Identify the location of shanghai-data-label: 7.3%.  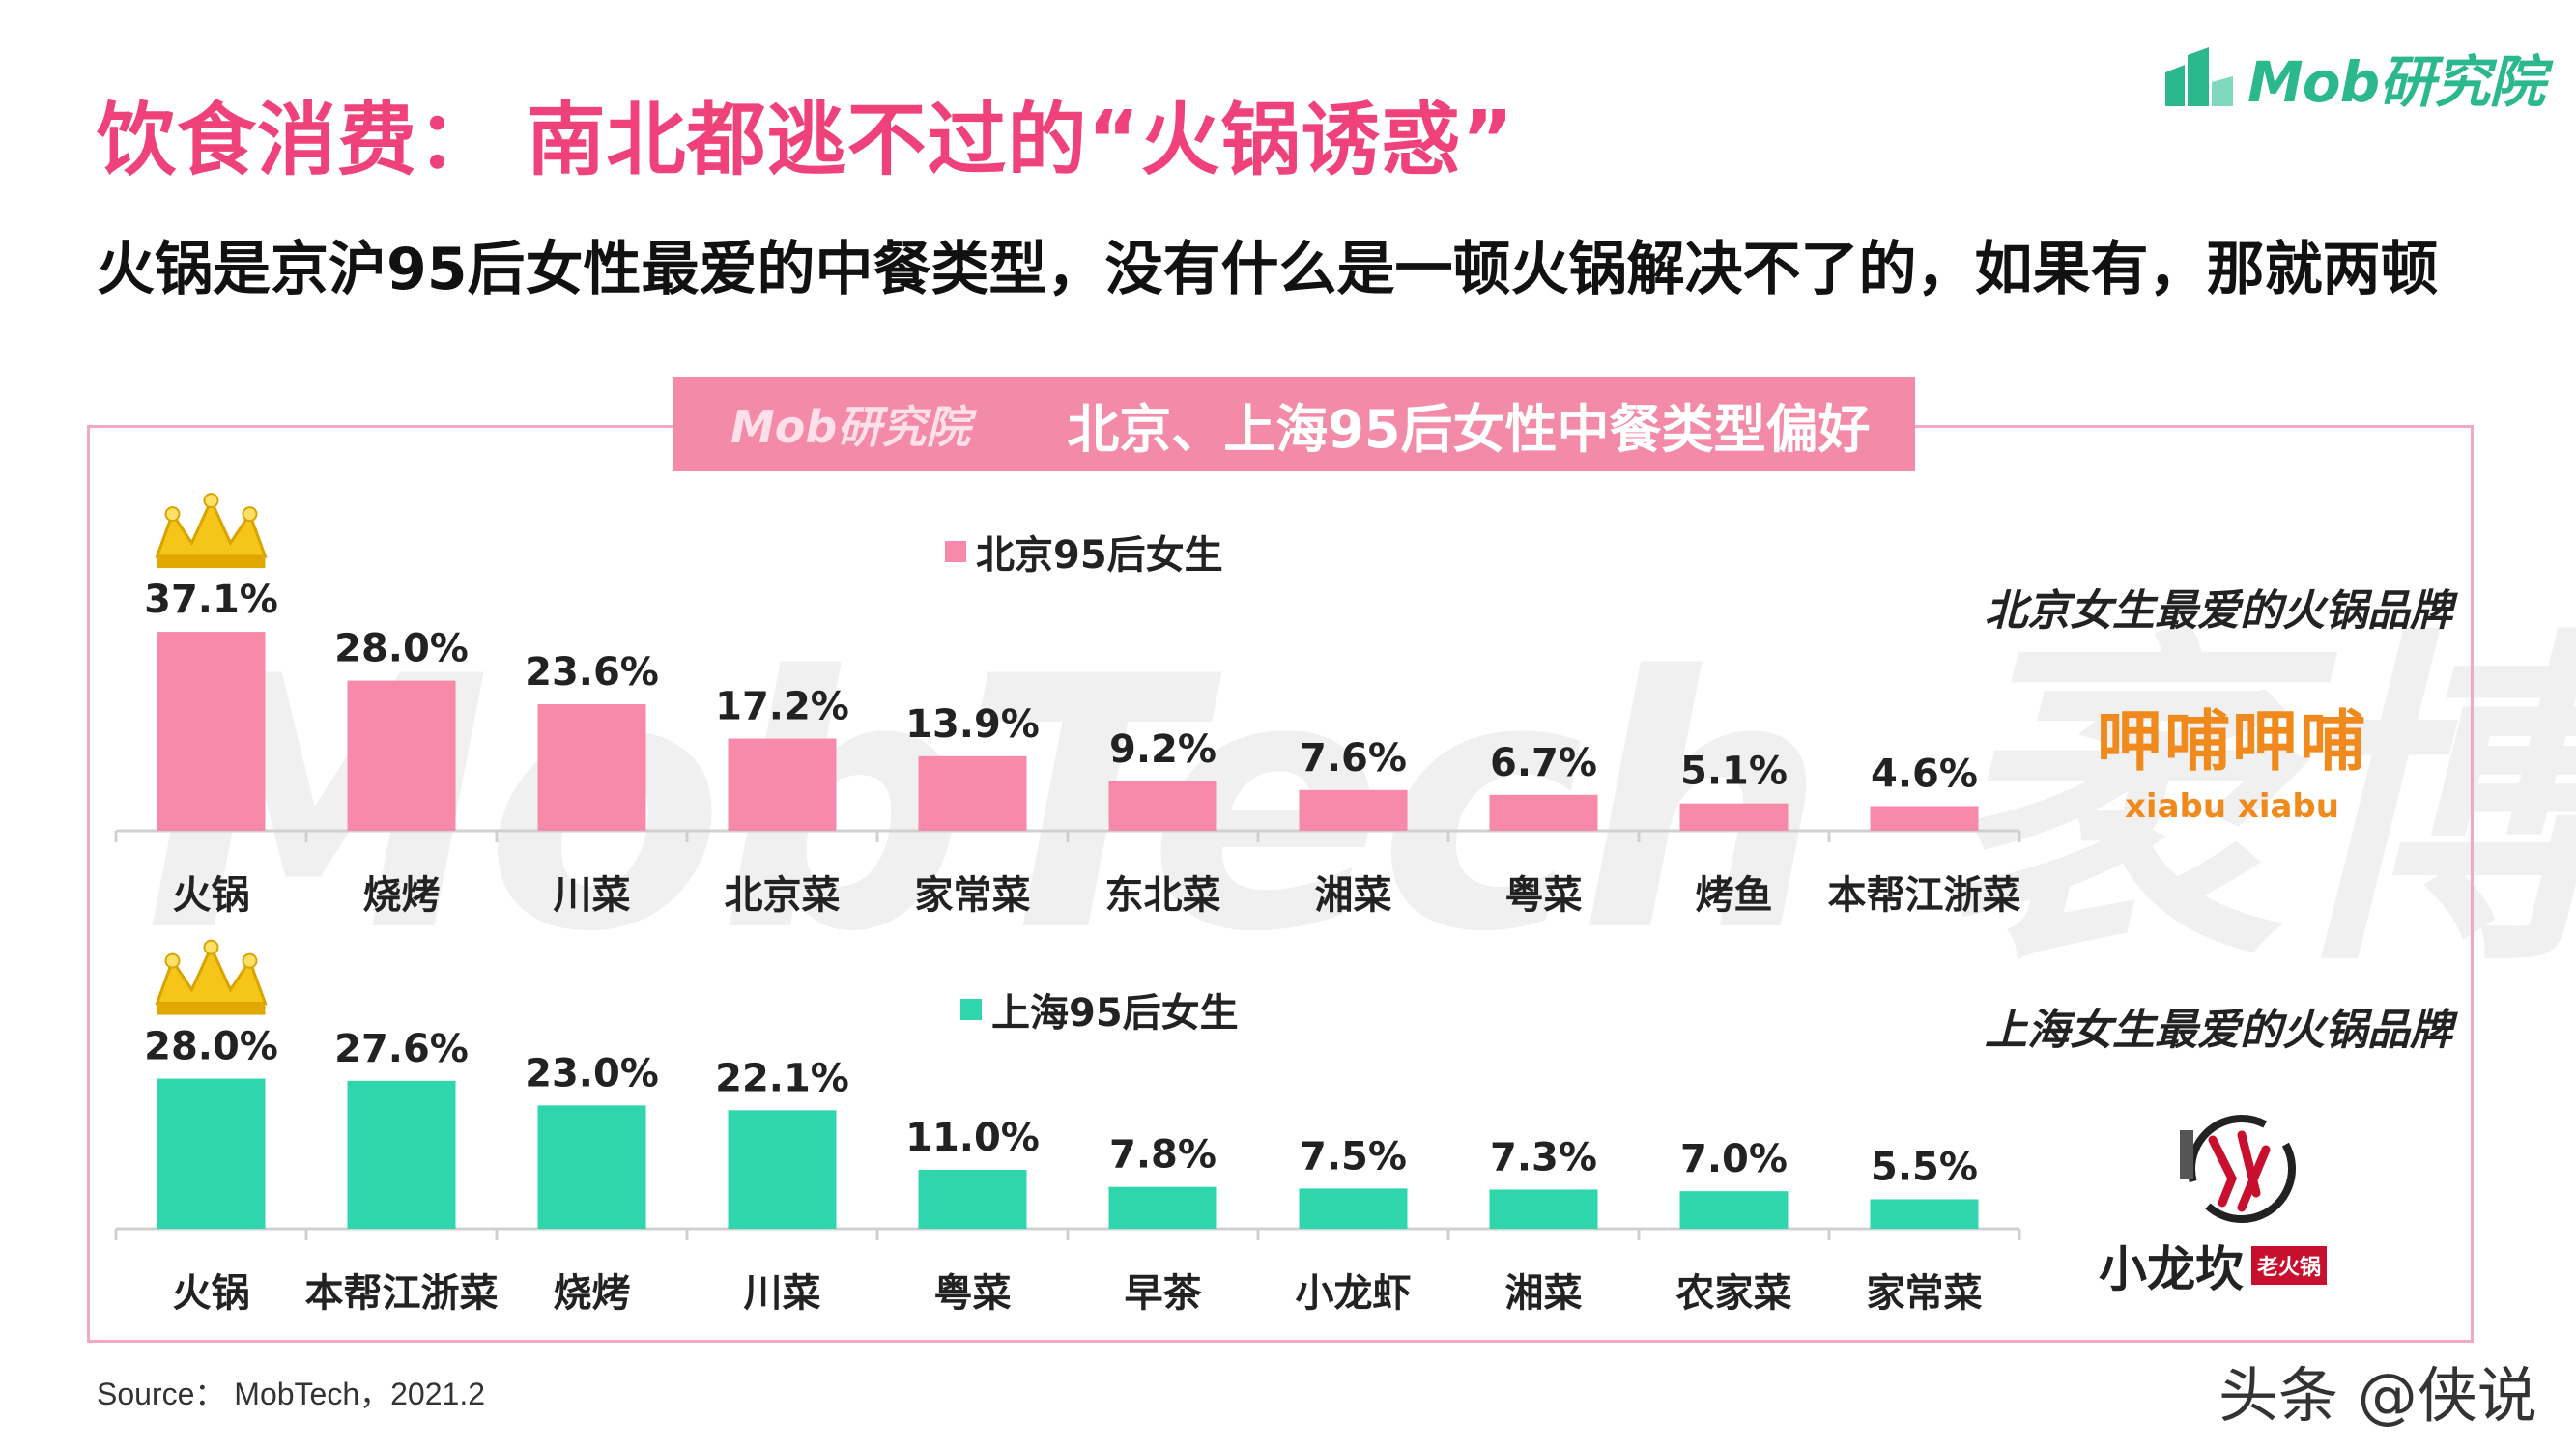
(1544, 1157).